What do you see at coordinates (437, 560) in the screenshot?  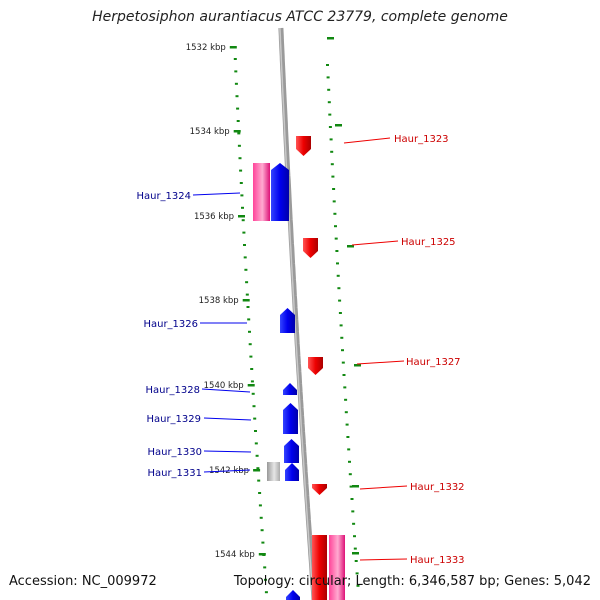 I see `gene-label-haur-1333: Haur_1333` at bounding box center [437, 560].